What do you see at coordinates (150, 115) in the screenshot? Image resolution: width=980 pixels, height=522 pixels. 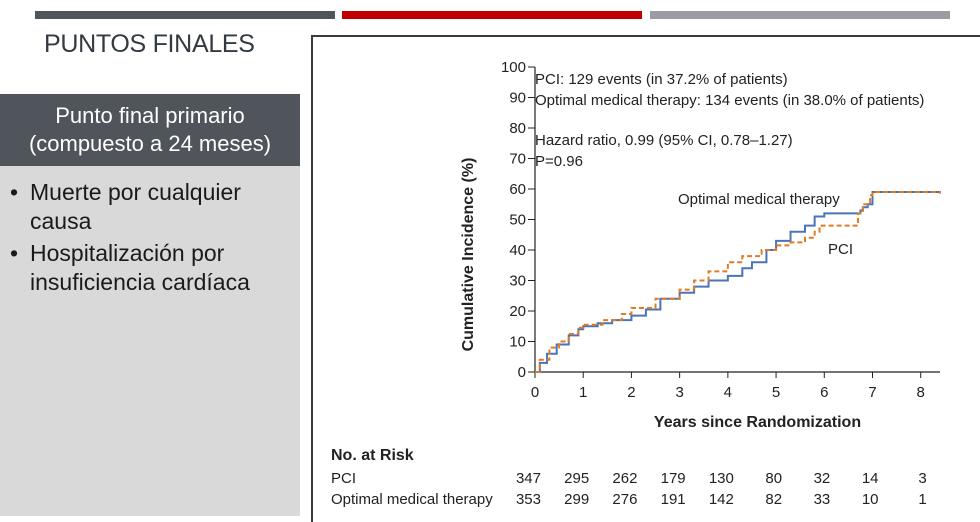 I see `panel-header-line-1: Punto final primario` at bounding box center [150, 115].